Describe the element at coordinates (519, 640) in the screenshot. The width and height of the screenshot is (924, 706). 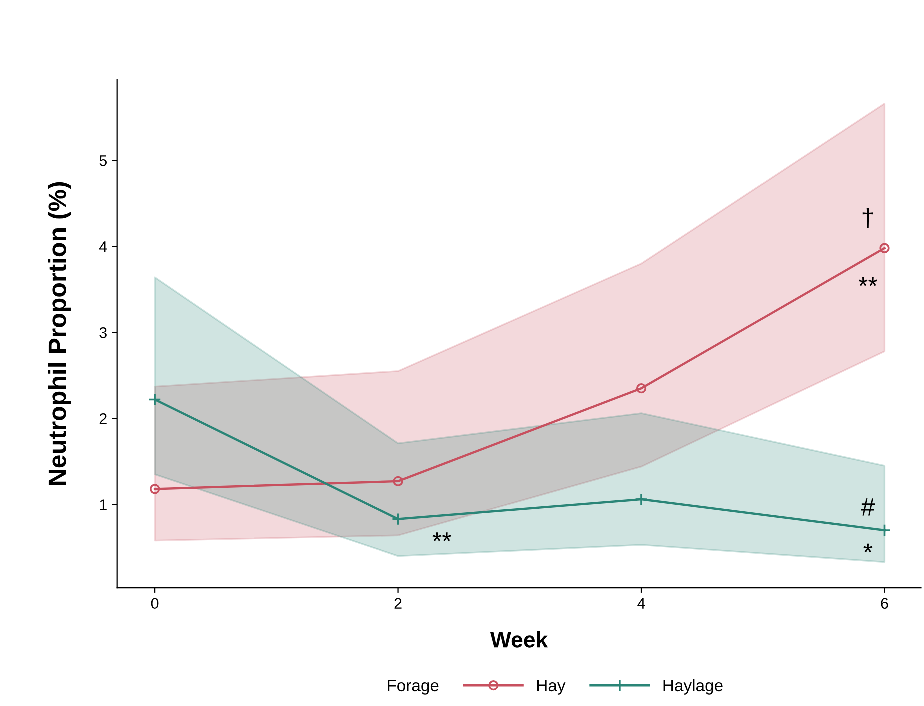
I see `x-axis-title: Week` at that location.